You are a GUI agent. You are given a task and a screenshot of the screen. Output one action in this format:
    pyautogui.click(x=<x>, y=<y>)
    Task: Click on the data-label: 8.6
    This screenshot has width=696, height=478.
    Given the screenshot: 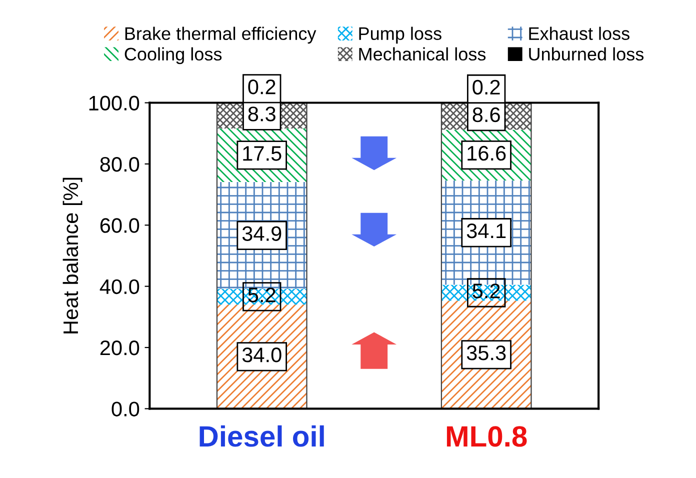 What is the action you would take?
    pyautogui.click(x=486, y=114)
    